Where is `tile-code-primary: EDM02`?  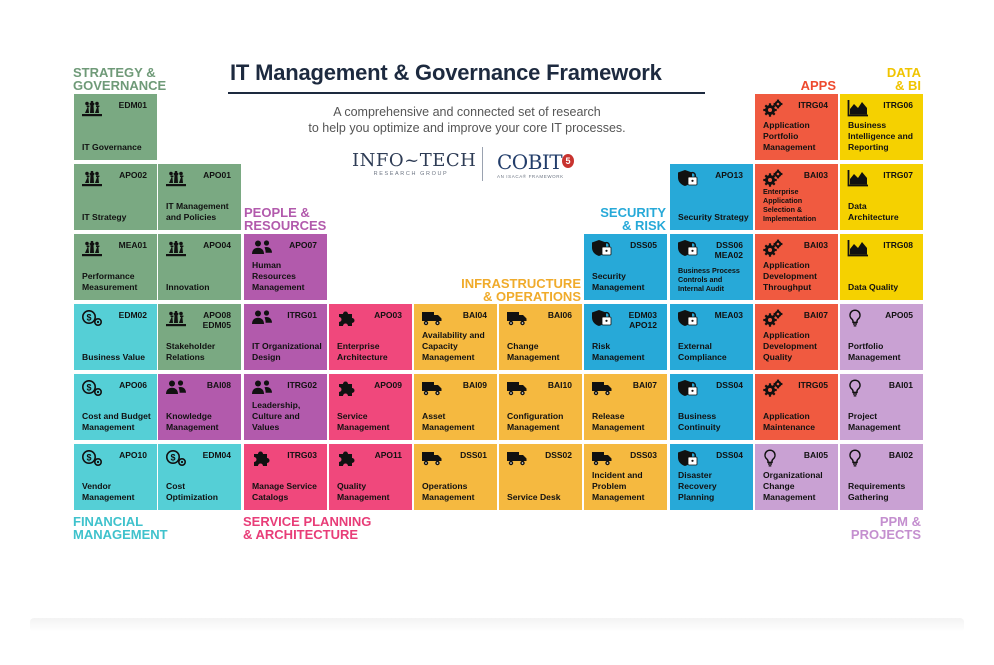
tile-code-primary: EDM02 is located at coordinates (132, 315).